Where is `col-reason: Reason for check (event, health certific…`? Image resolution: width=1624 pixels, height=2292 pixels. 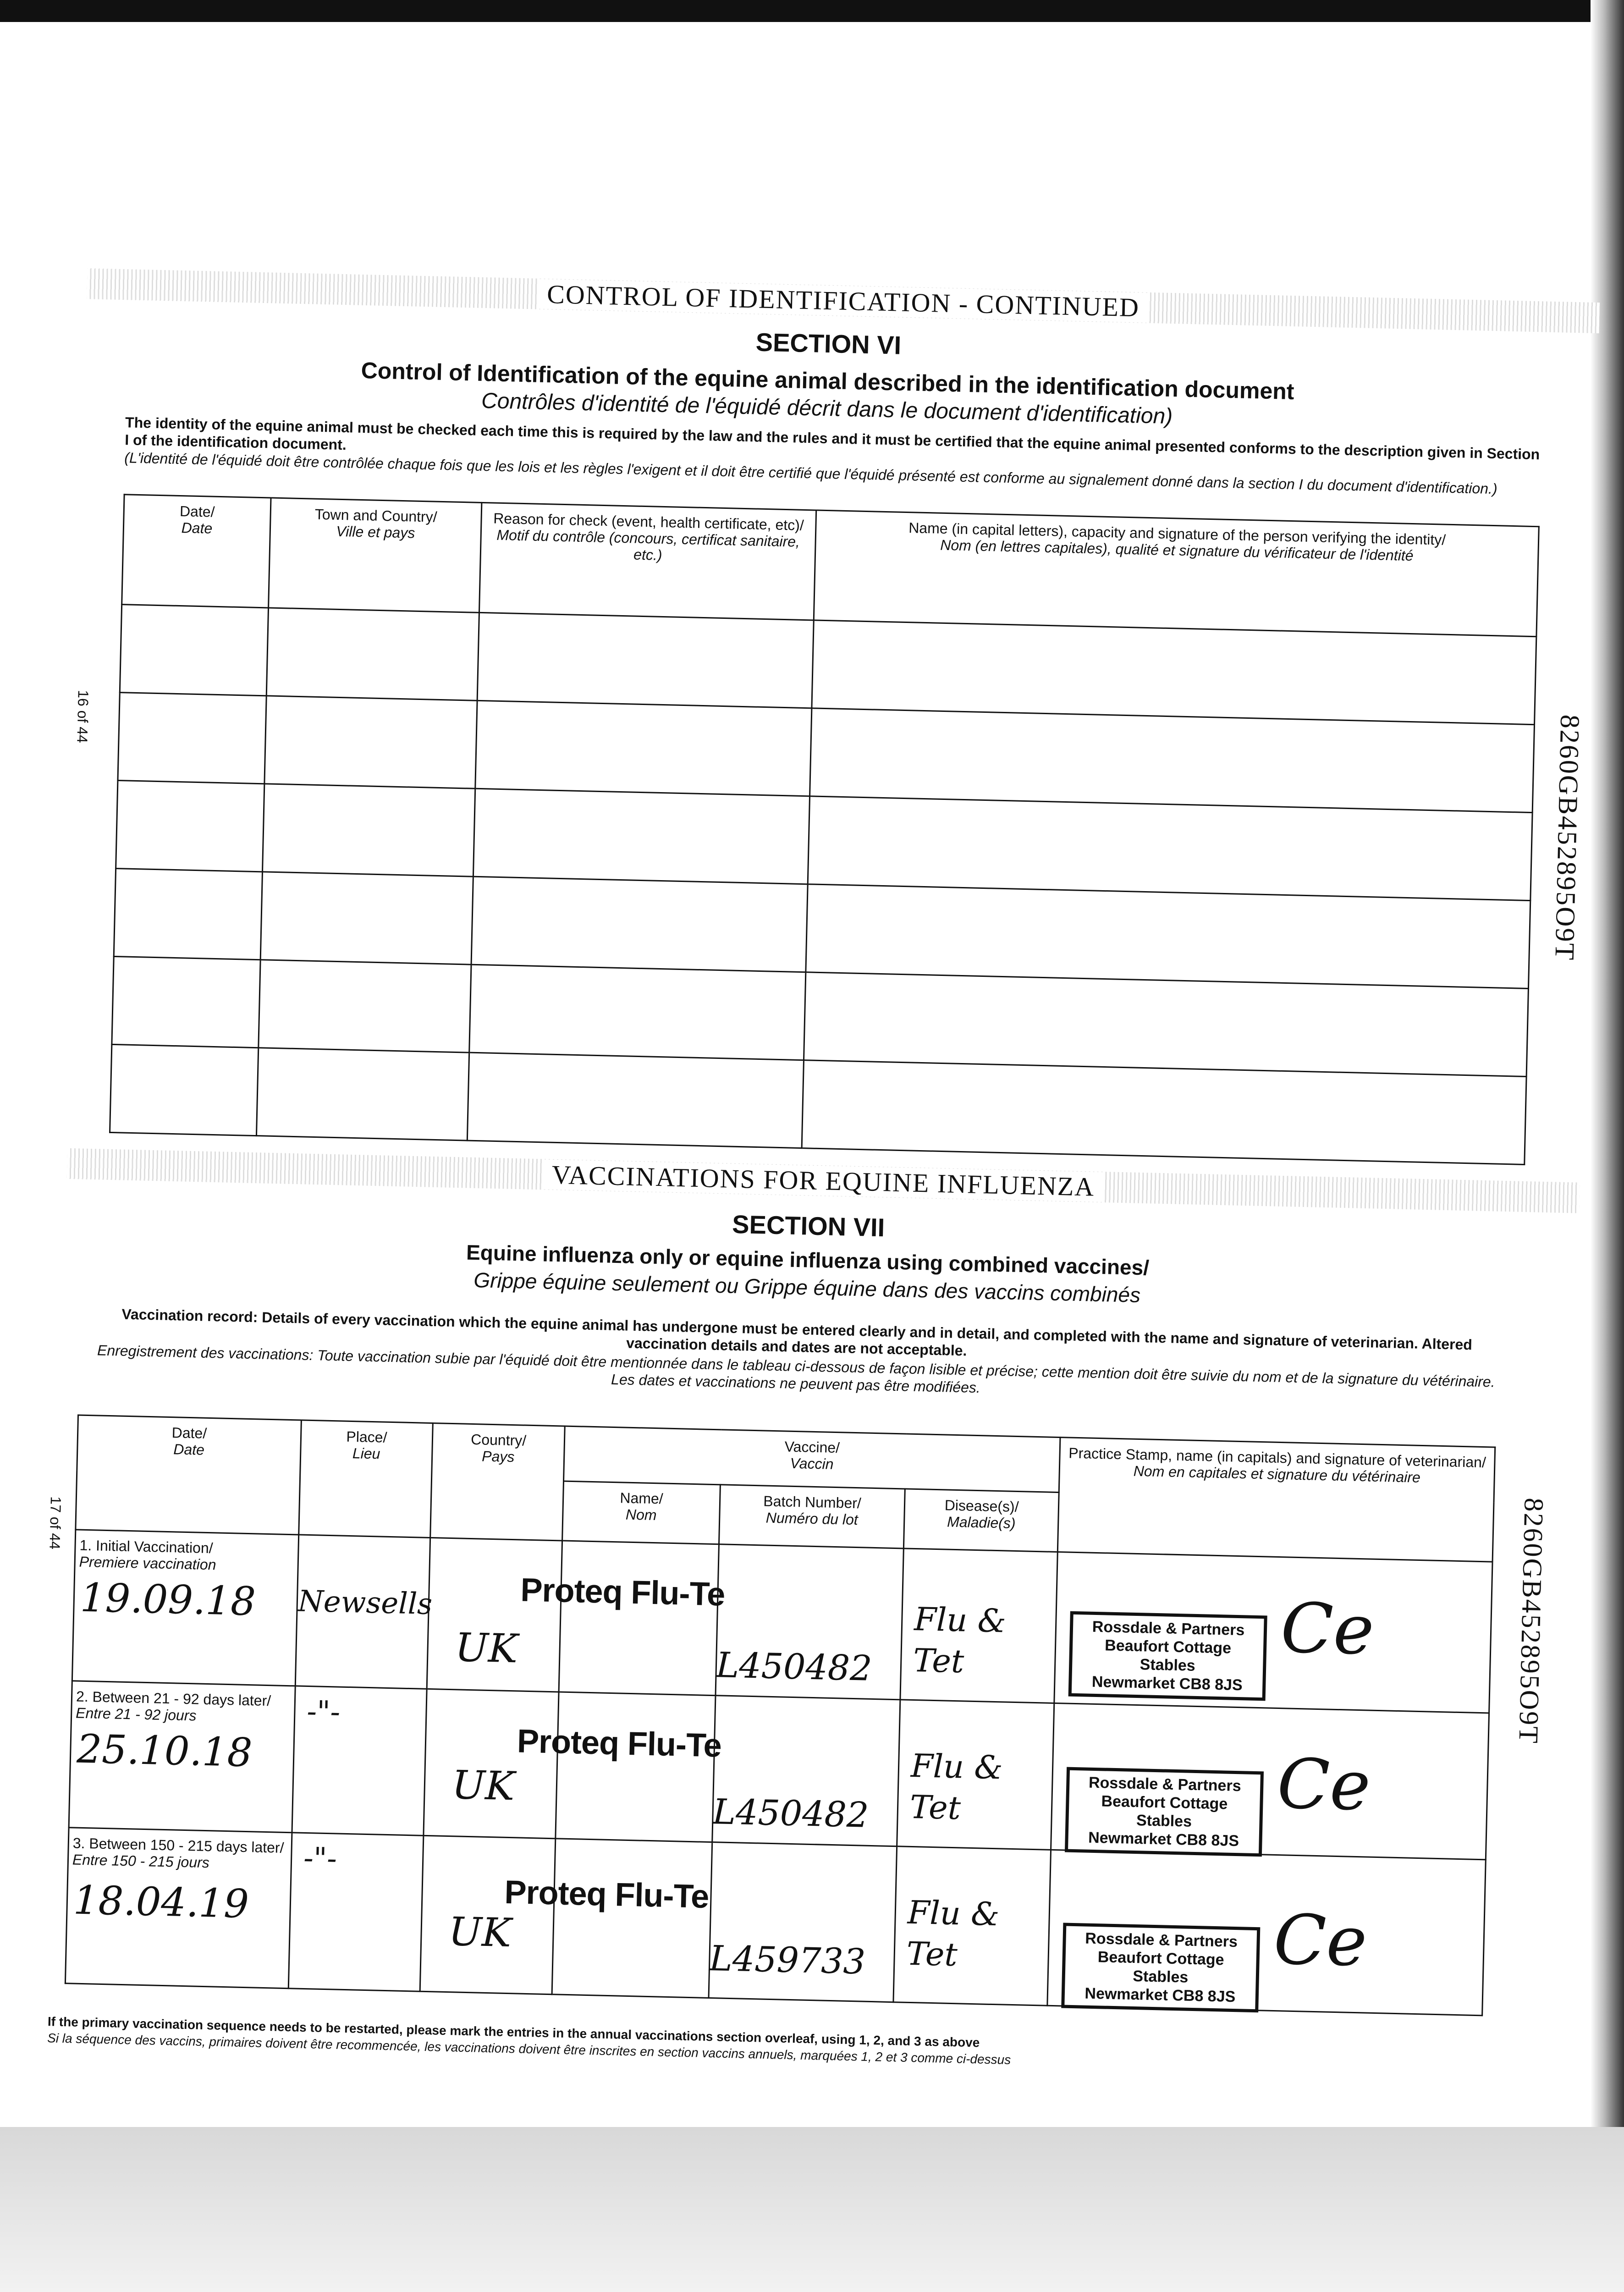 col-reason: Reason for check (event, health certific… is located at coordinates (647, 561).